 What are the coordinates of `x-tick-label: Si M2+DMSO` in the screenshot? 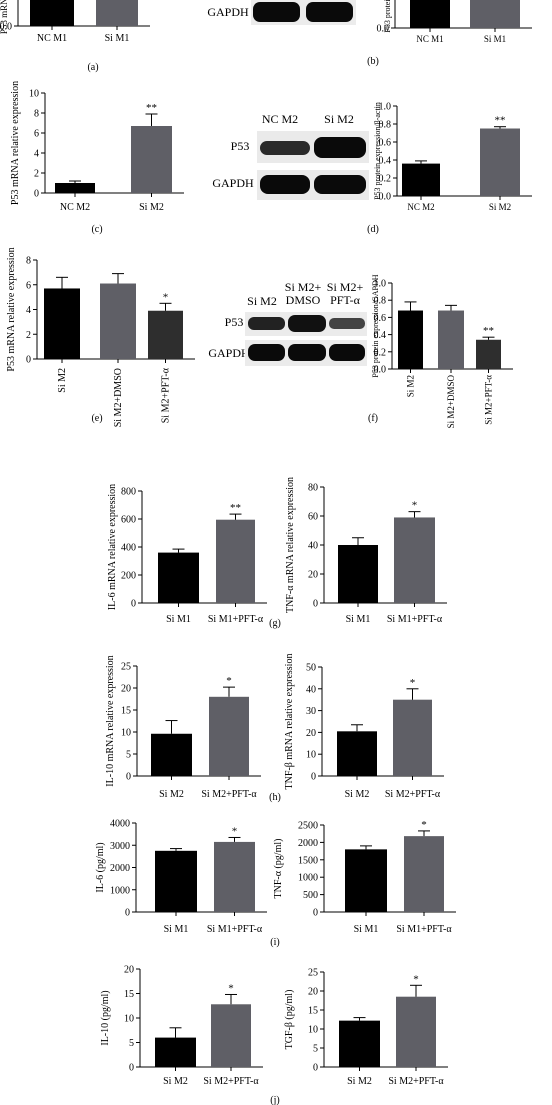 It's located at (118, 397).